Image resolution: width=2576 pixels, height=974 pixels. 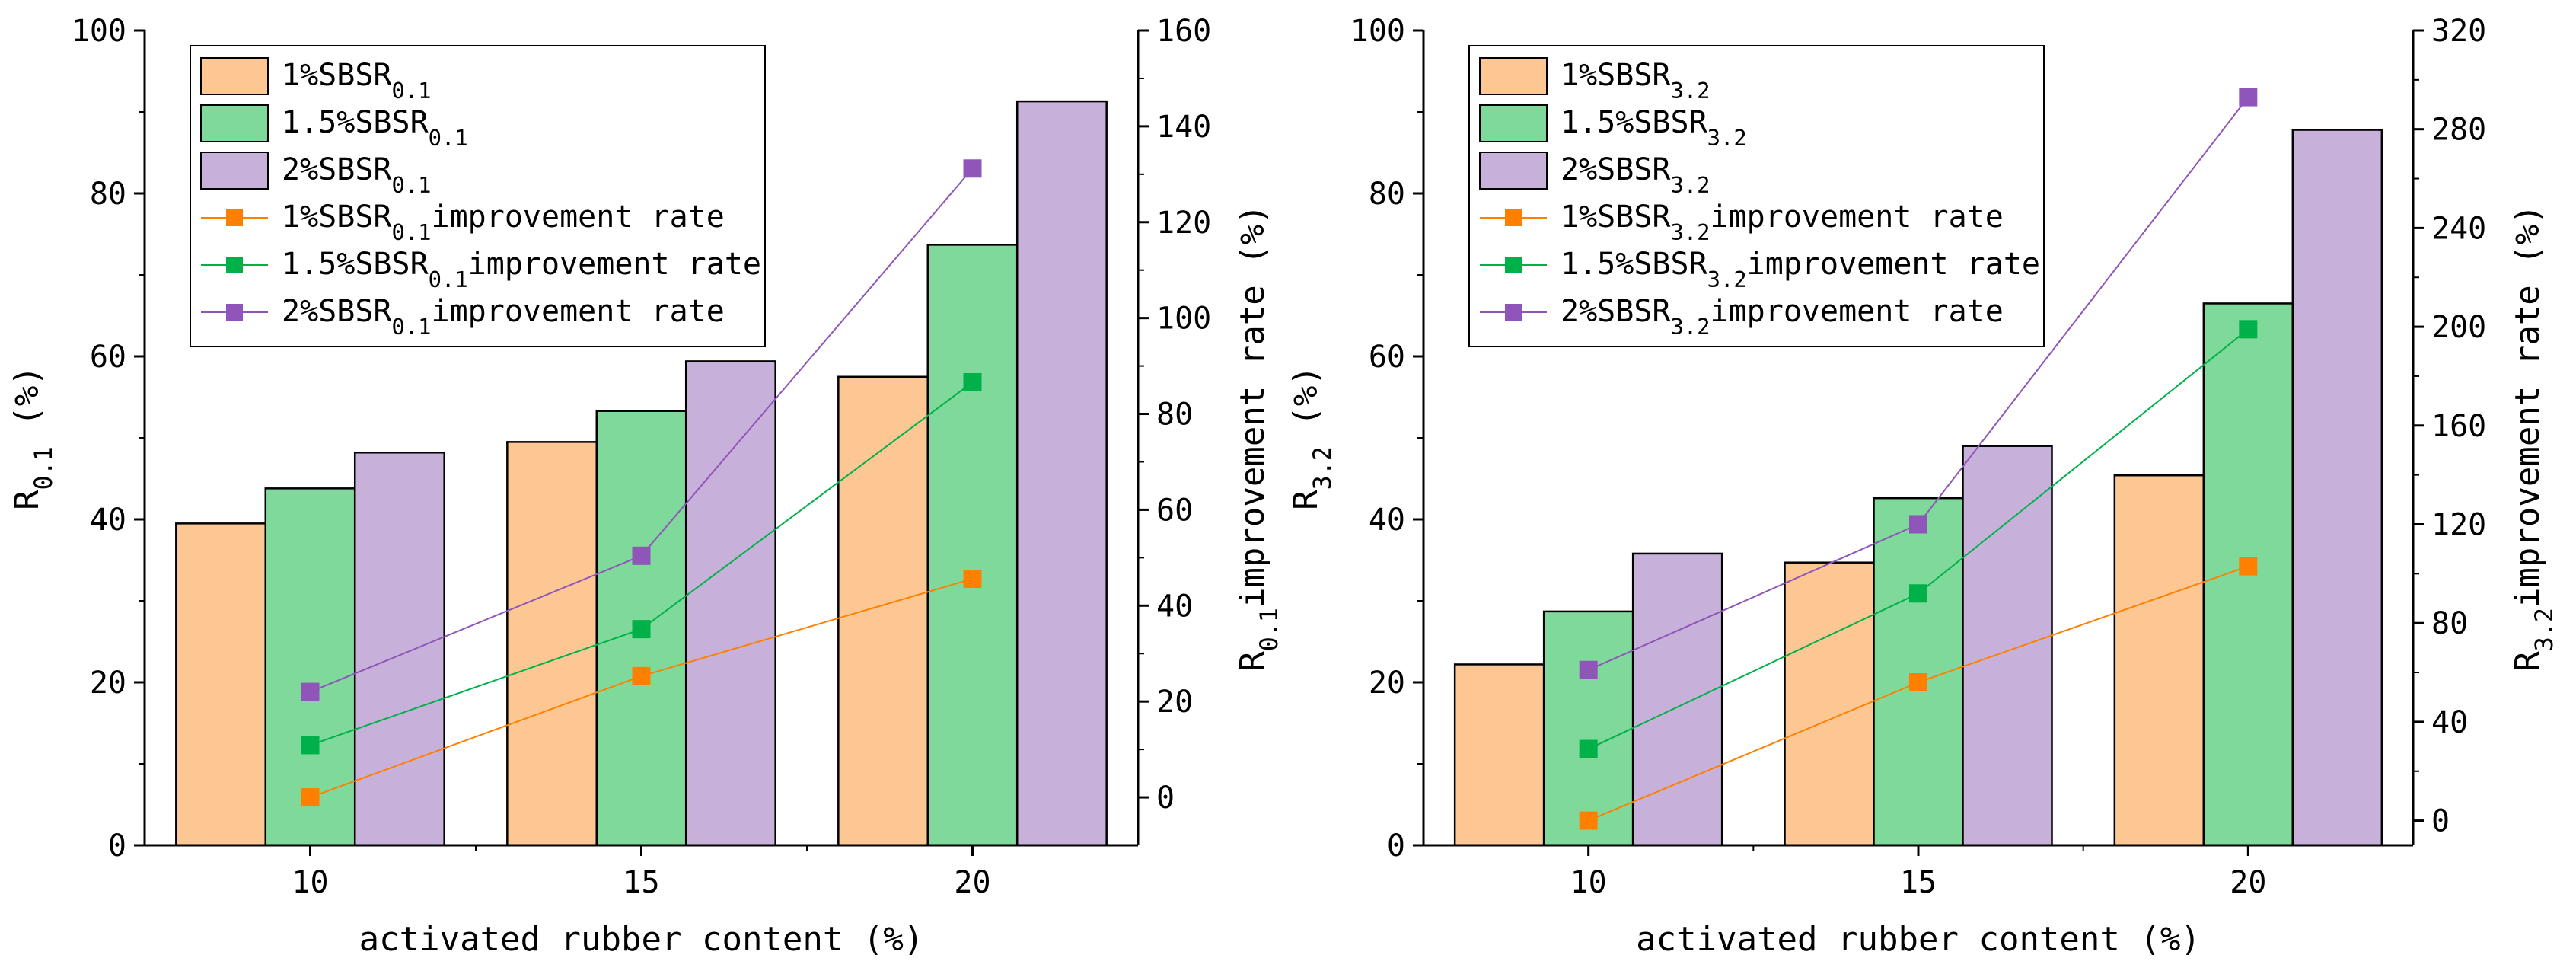 What do you see at coordinates (357, 175) in the screenshot?
I see `legend-label-bar-3: 2%SBSR0.1` at bounding box center [357, 175].